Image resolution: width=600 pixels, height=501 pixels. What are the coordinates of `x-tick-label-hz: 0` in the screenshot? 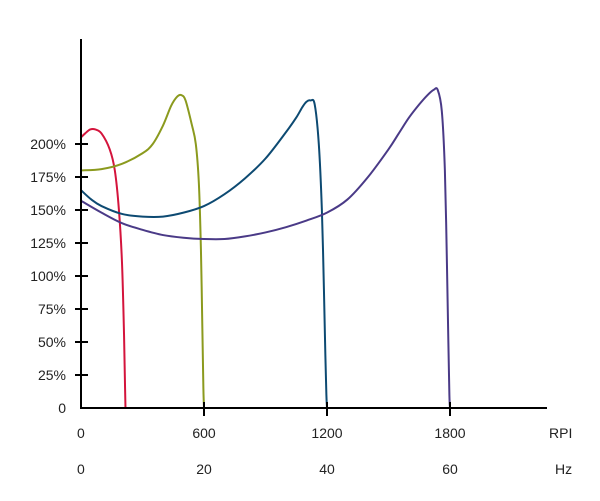 It's located at (81, 469).